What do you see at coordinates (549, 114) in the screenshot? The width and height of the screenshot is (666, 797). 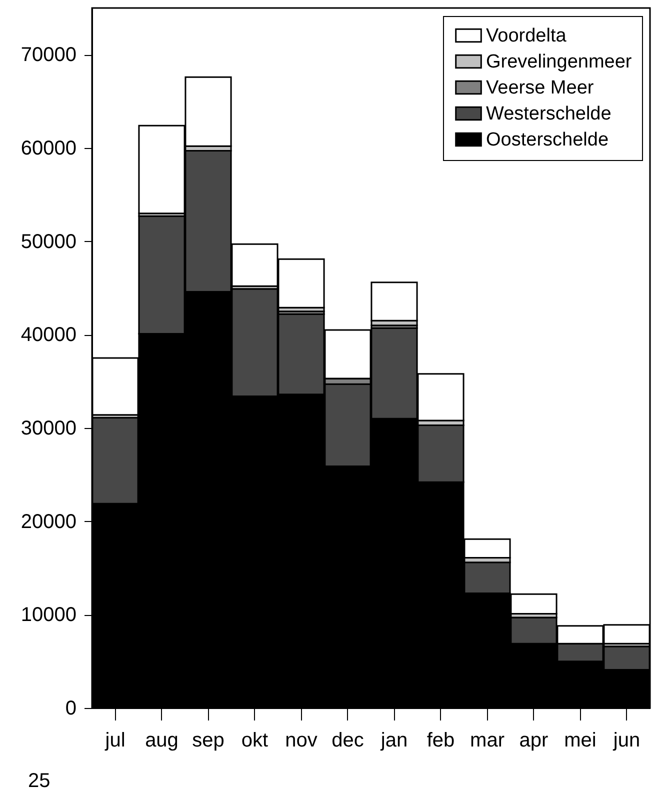 I see `legend-label: Westerschelde` at bounding box center [549, 114].